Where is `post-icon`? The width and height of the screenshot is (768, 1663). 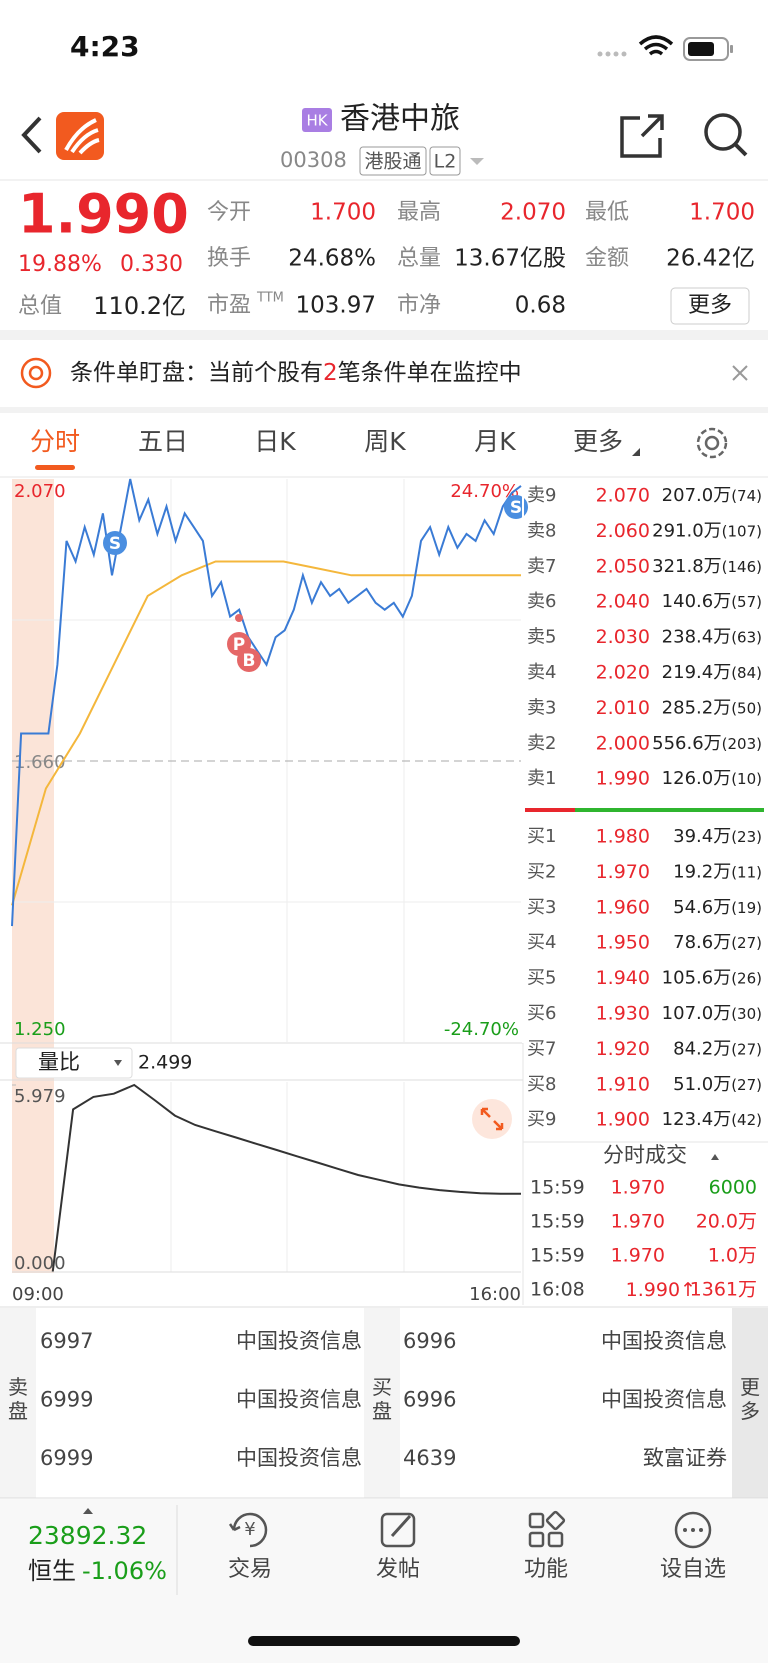 post-icon is located at coordinates (398, 1530).